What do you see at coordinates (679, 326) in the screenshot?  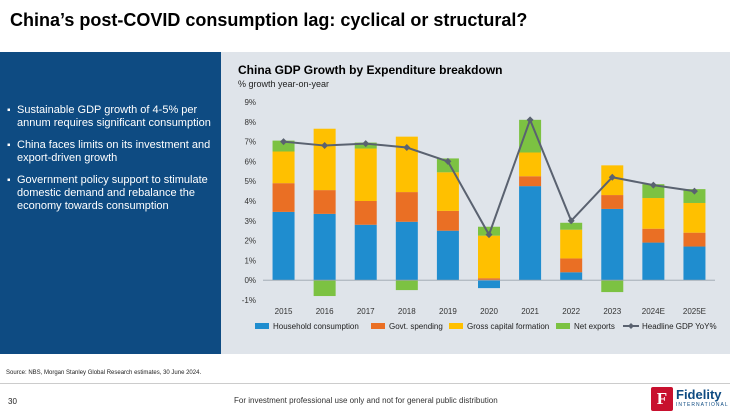 I see `legend-label: Headline GDP YoY%` at bounding box center [679, 326].